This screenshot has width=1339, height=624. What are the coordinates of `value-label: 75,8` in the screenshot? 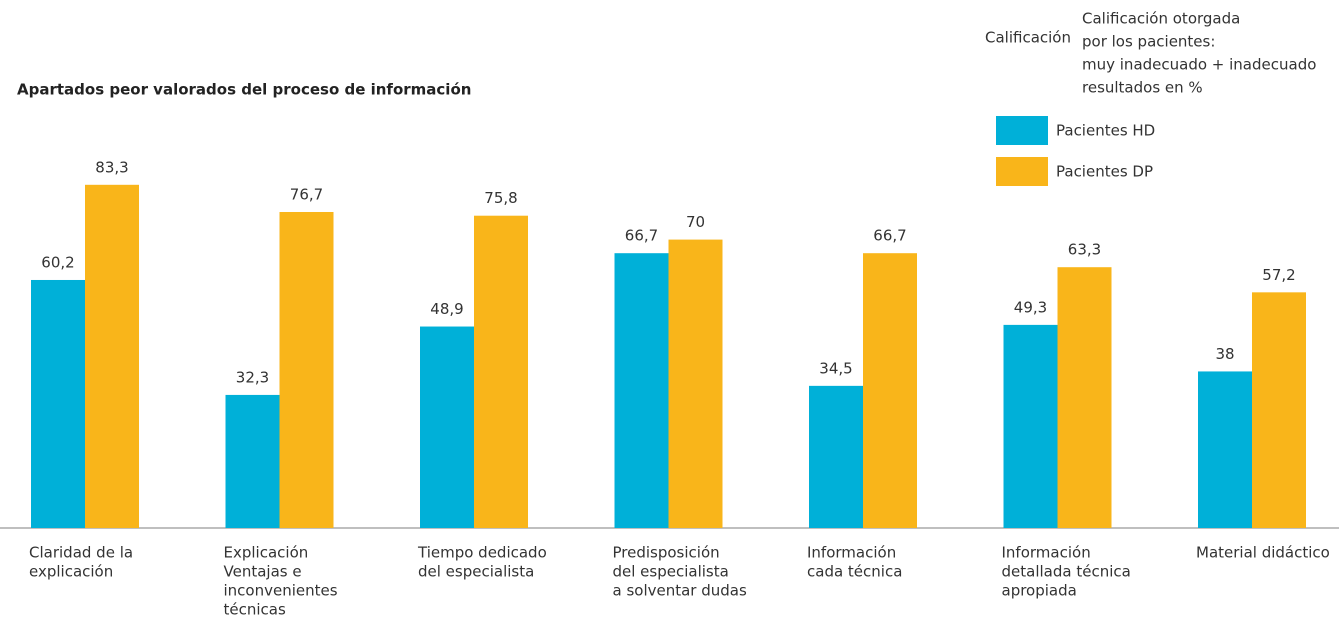 It's located at (500, 198).